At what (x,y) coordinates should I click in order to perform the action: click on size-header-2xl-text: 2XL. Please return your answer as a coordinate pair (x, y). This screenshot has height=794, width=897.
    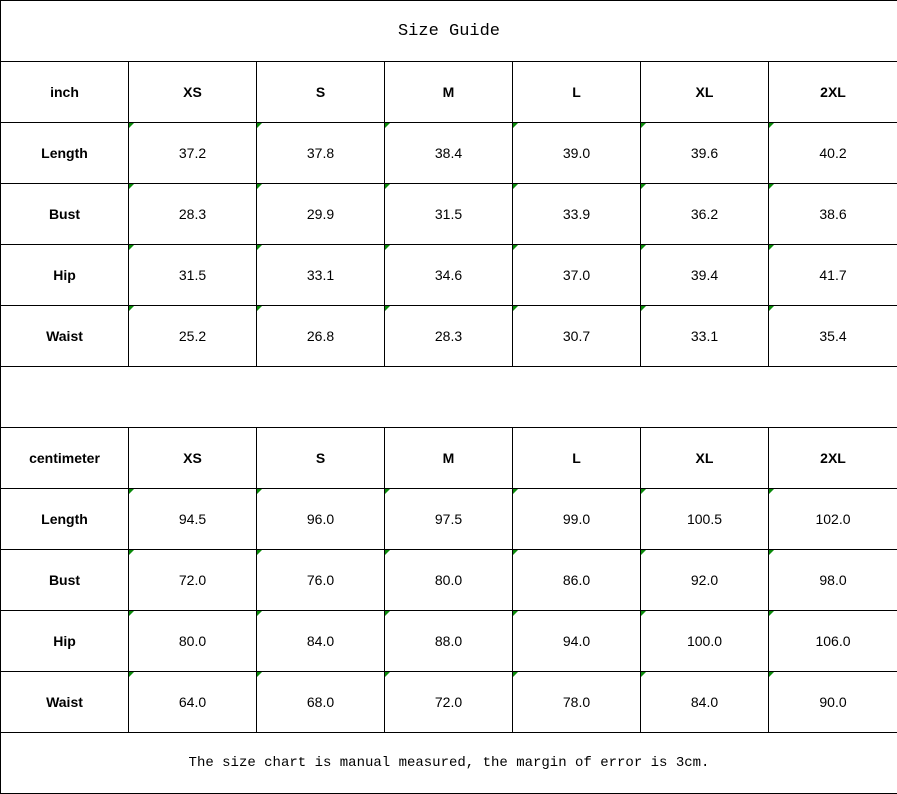
    Looking at the image, I should click on (833, 92).